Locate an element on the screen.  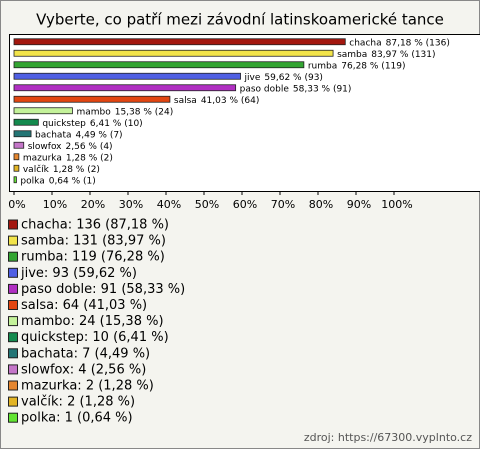
legend-label: salsa: 64 (41,03 %) is located at coordinates (84, 305).